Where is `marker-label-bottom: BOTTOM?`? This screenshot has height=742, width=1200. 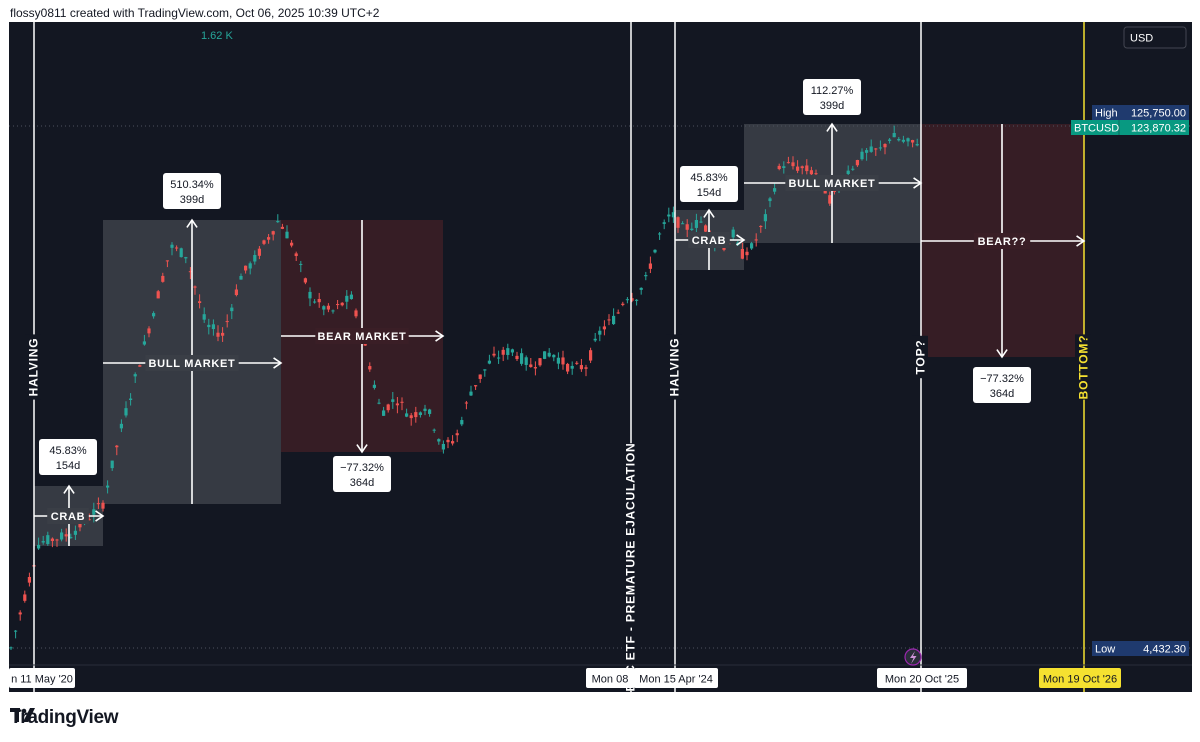
marker-label-bottom: BOTTOM? is located at coordinates (1083, 367).